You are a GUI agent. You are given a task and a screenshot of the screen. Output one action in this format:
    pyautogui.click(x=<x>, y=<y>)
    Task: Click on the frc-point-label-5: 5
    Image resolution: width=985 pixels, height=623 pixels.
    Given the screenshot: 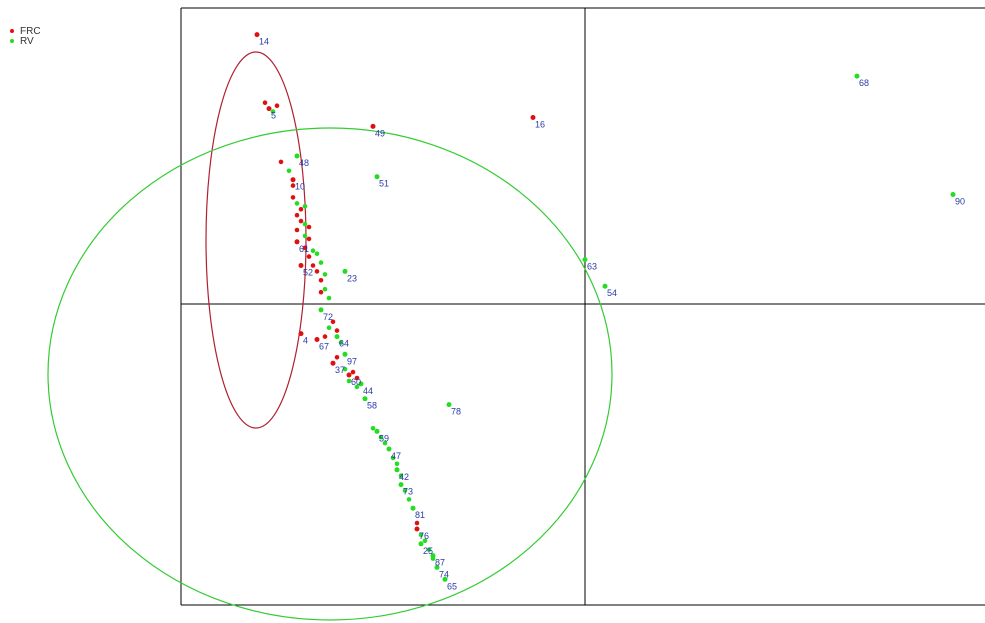 What is the action you would take?
    pyautogui.click(x=273, y=116)
    